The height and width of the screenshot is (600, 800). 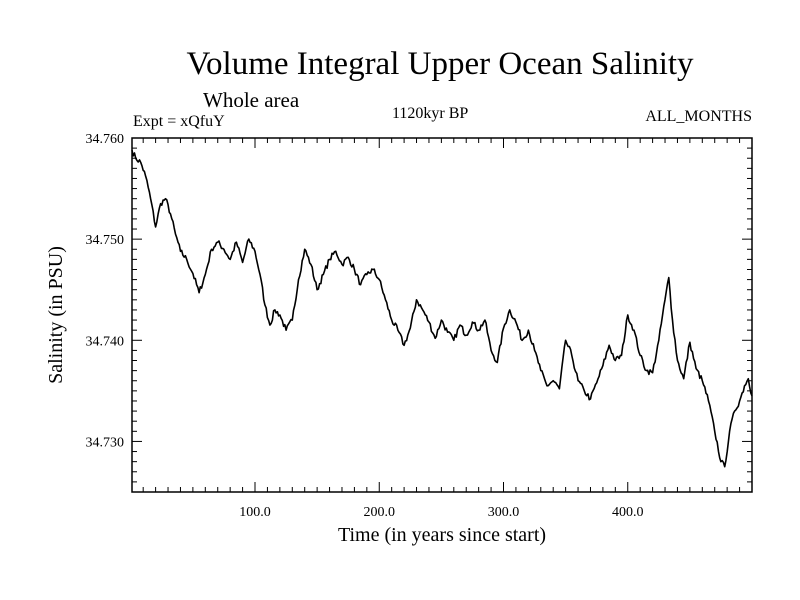 What do you see at coordinates (698, 116) in the screenshot?
I see `months-label: ALL_MONTHS` at bounding box center [698, 116].